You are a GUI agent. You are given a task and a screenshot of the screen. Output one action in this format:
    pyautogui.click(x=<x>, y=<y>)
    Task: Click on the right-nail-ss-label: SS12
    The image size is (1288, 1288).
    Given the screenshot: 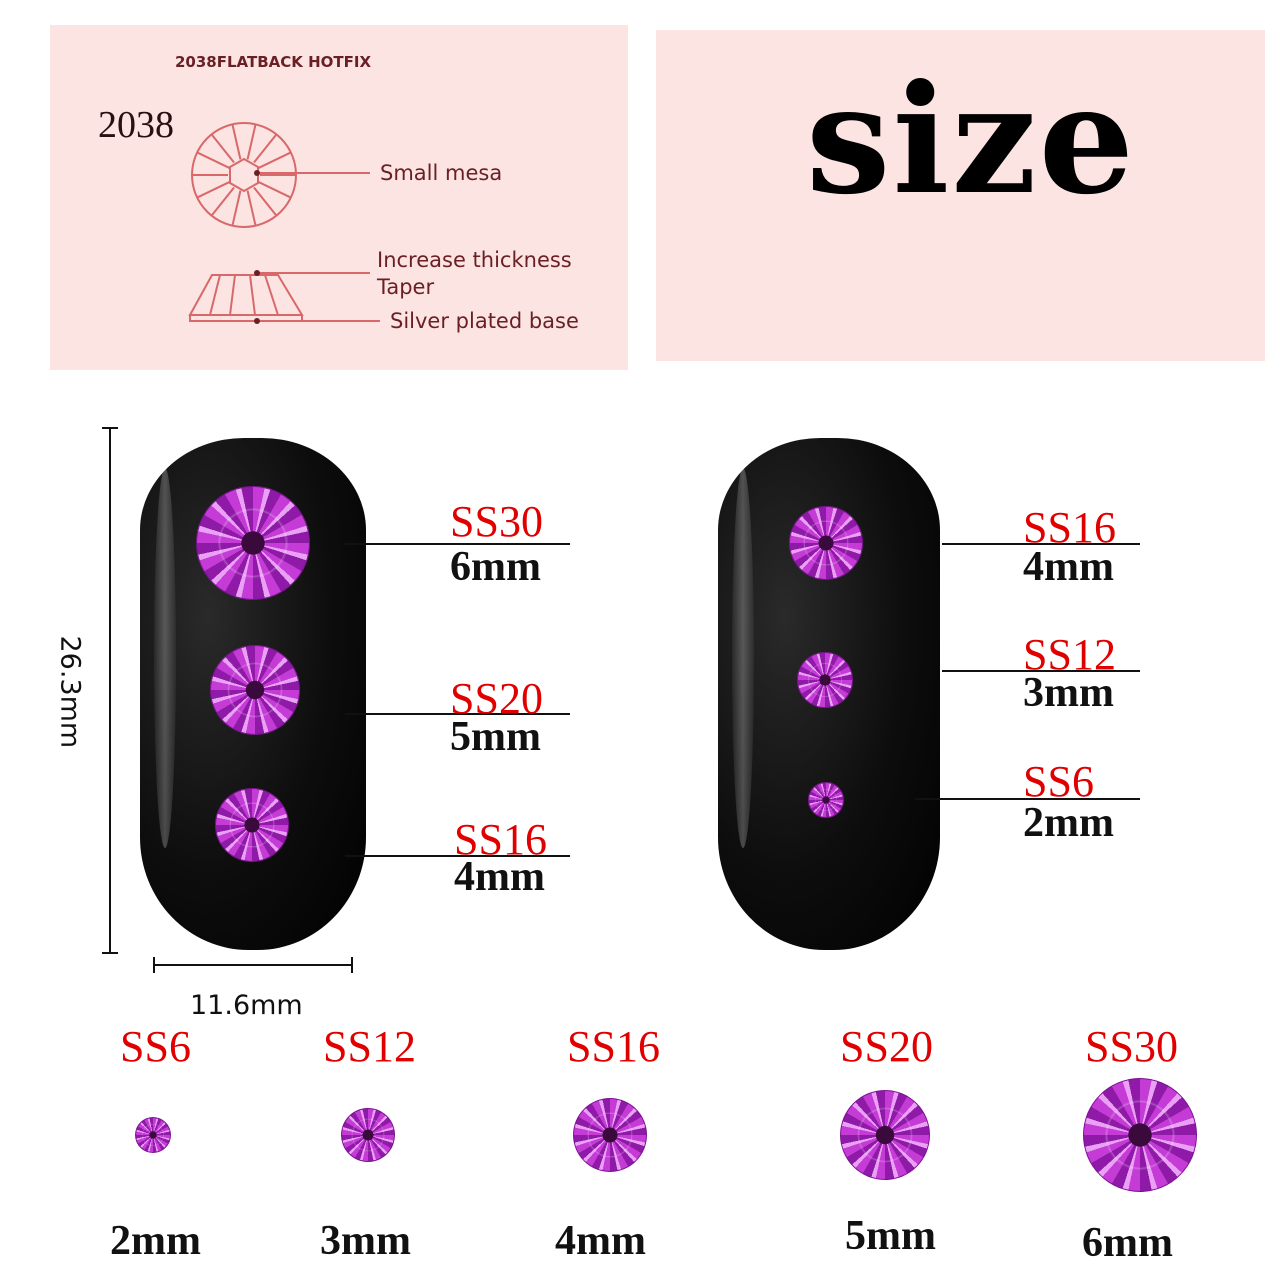 What is the action you would take?
    pyautogui.click(x=1069, y=654)
    